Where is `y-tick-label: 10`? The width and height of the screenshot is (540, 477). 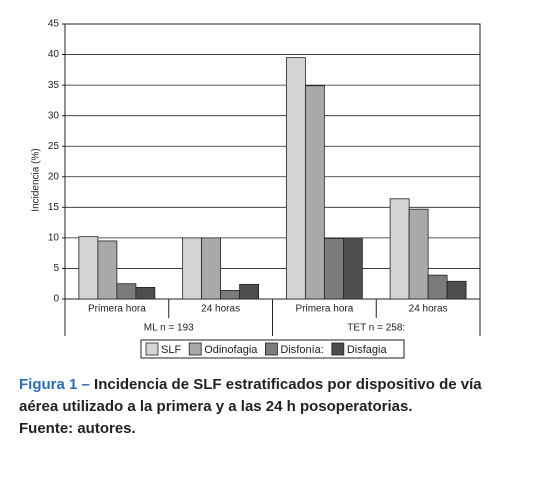 y-tick-label: 10 is located at coordinates (54, 238).